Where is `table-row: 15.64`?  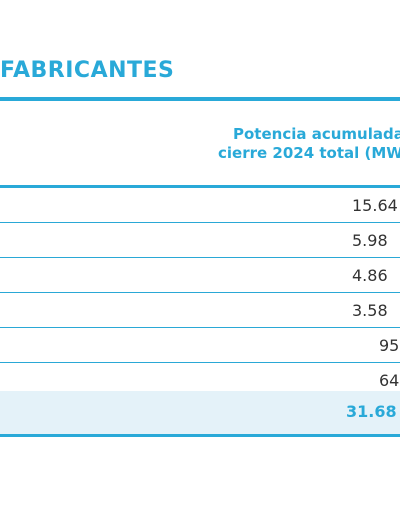 table-row: 15.64 is located at coordinates (200, 205).